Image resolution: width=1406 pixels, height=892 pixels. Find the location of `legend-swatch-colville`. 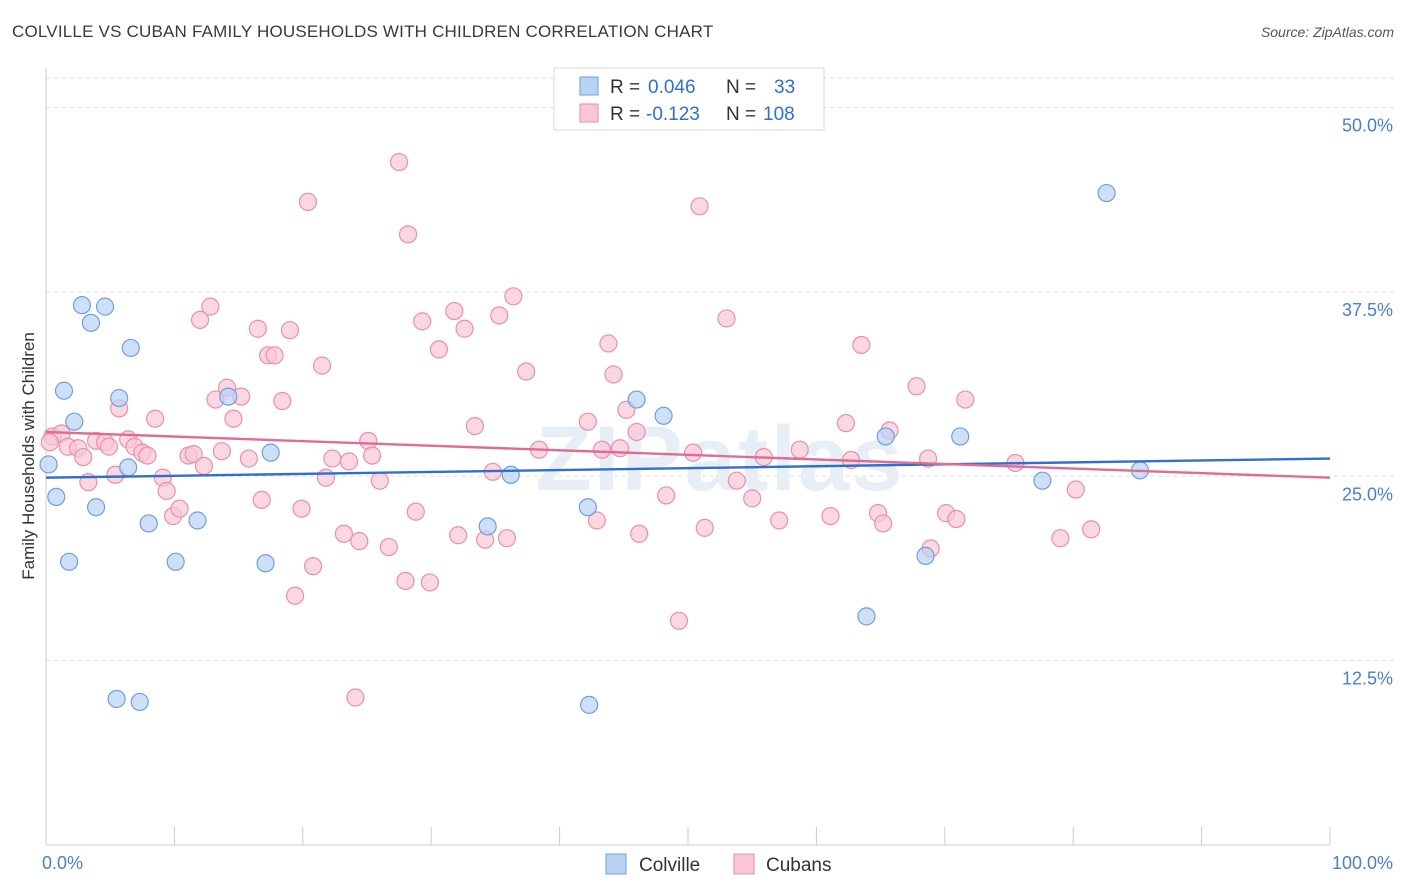

legend-swatch-colville is located at coordinates (589, 86).